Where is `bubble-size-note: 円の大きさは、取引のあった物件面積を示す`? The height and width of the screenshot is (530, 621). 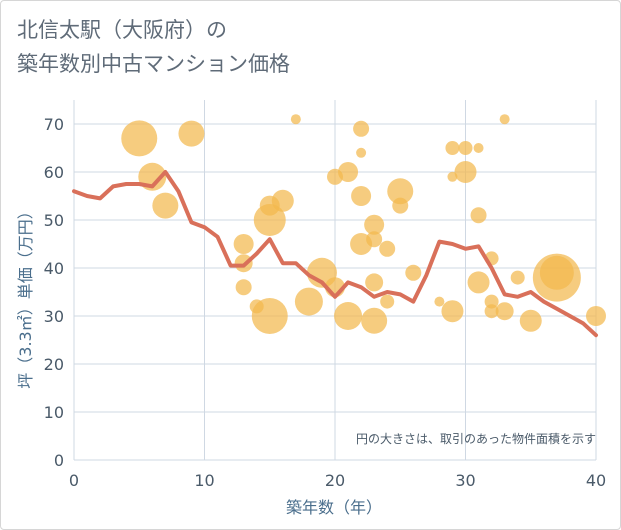
bubble-size-note: 円の大きさは、取引のあった物件面積を示す is located at coordinates (476, 438).